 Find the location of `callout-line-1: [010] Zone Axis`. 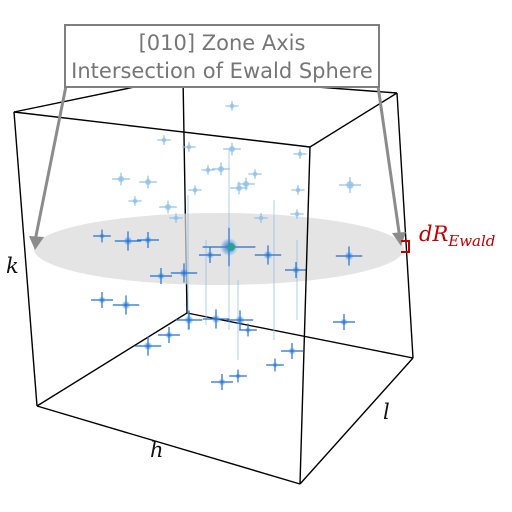

callout-line-1: [010] Zone Axis is located at coordinates (222, 43).